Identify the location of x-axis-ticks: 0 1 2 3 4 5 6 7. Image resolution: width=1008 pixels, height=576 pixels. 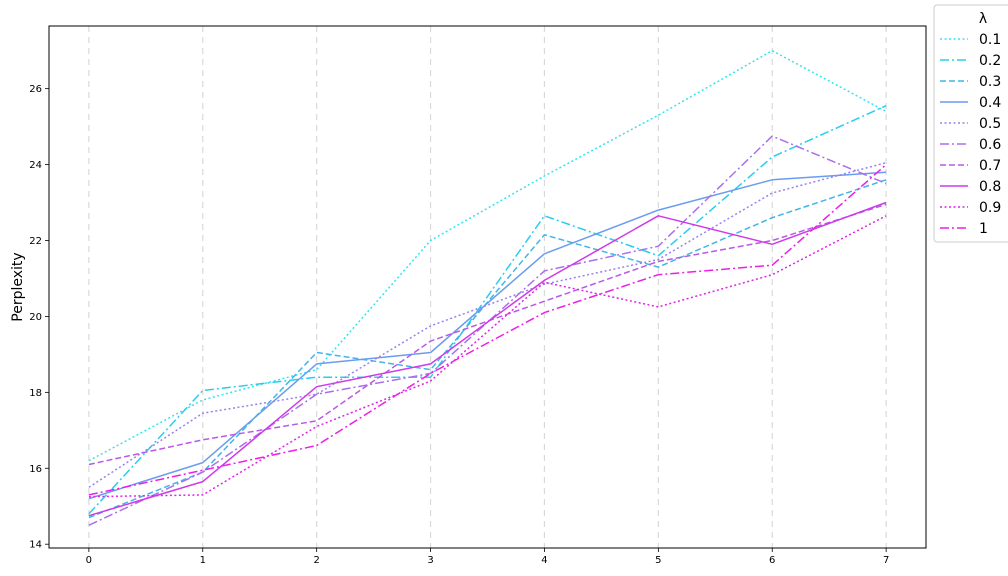
(487, 557).